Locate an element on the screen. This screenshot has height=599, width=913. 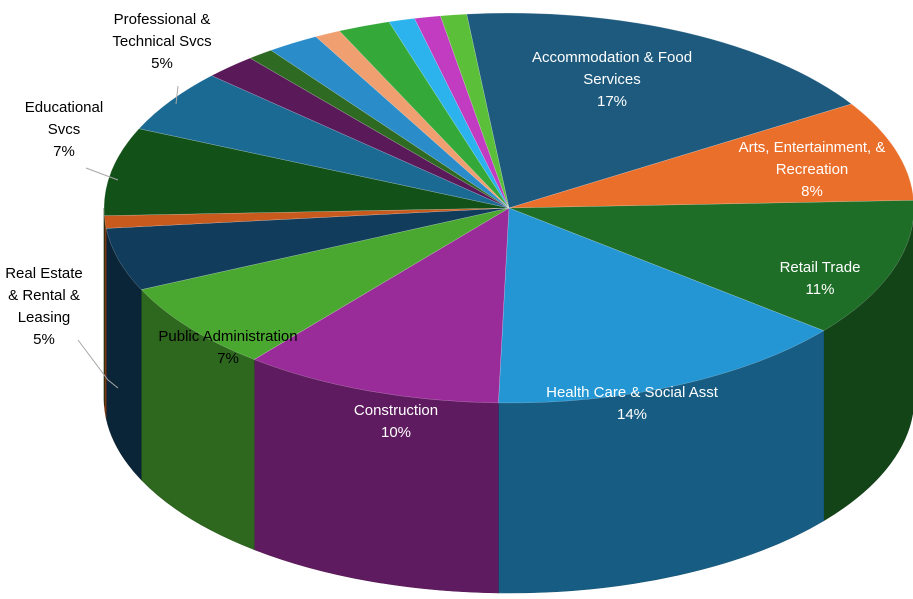
label-educational-svcs: Educational Svcs 7% is located at coordinates (64, 129).